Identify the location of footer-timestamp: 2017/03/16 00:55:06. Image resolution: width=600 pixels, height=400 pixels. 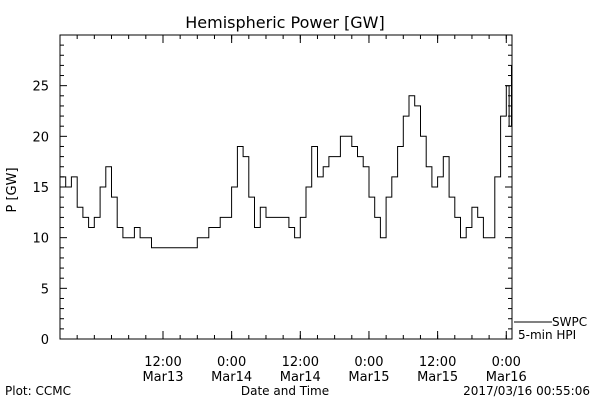
(526, 391).